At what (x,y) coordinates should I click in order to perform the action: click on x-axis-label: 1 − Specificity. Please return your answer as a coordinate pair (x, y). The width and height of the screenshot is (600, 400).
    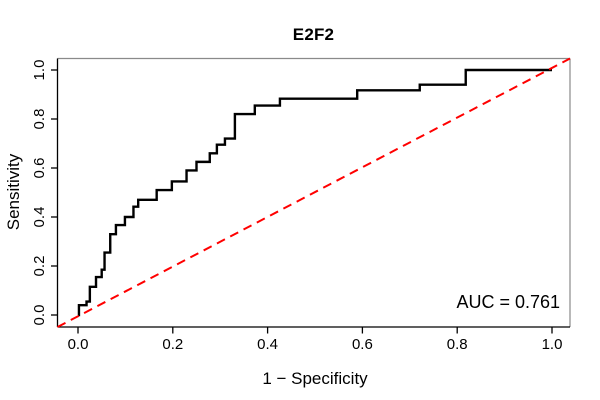
    Looking at the image, I should click on (315, 378).